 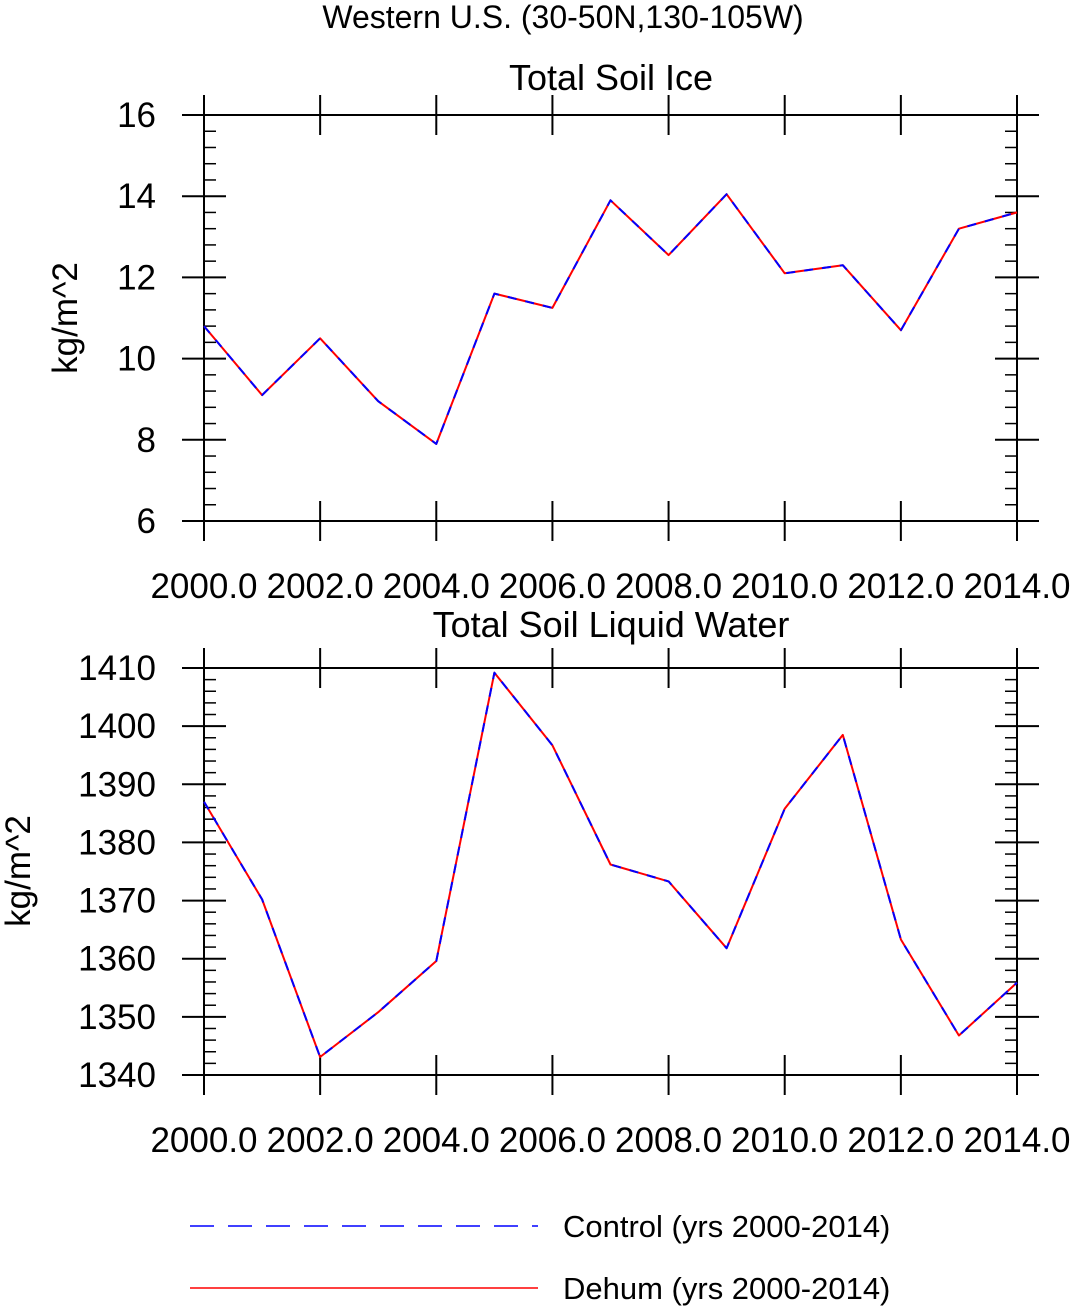 I want to click on y-tick-label: 1350, so click(x=117, y=1017).